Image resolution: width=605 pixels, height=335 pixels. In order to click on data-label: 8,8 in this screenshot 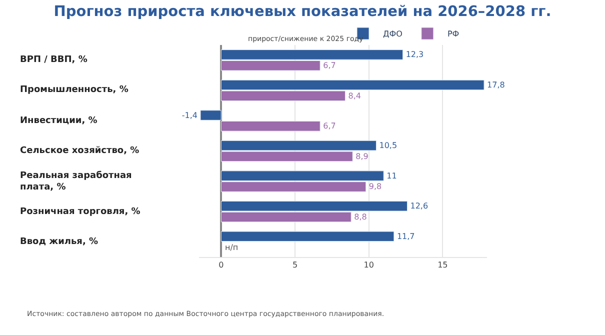, I will do `click(360, 217)`.